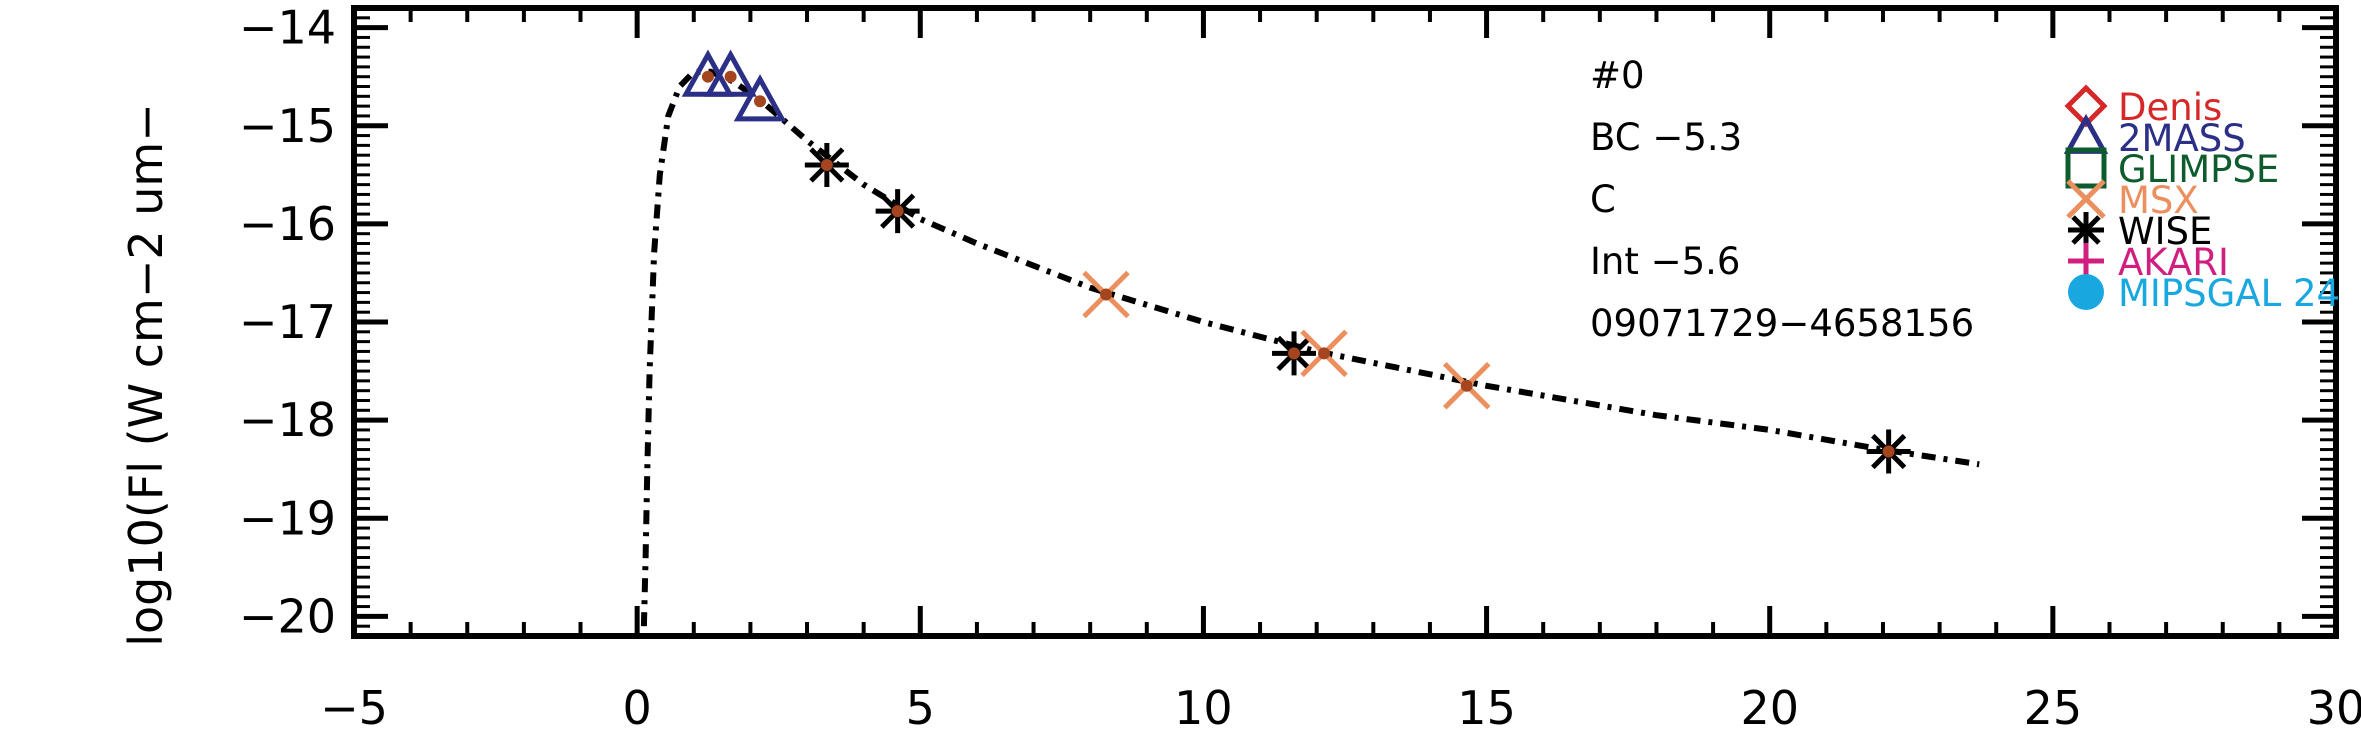 The width and height of the screenshot is (2361, 750). What do you see at coordinates (287, 224) in the screenshot?
I see `y-tick-label: −16` at bounding box center [287, 224].